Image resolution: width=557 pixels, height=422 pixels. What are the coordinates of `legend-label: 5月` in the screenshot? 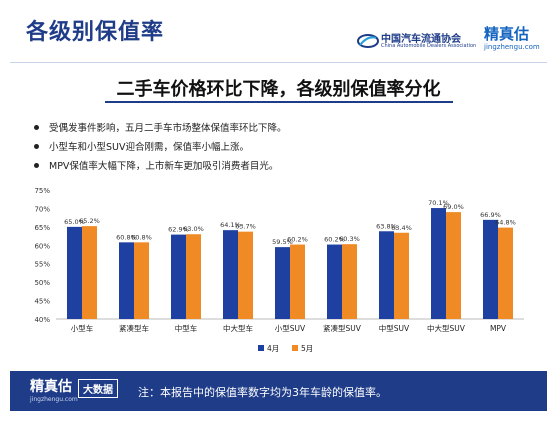 It's located at (307, 348).